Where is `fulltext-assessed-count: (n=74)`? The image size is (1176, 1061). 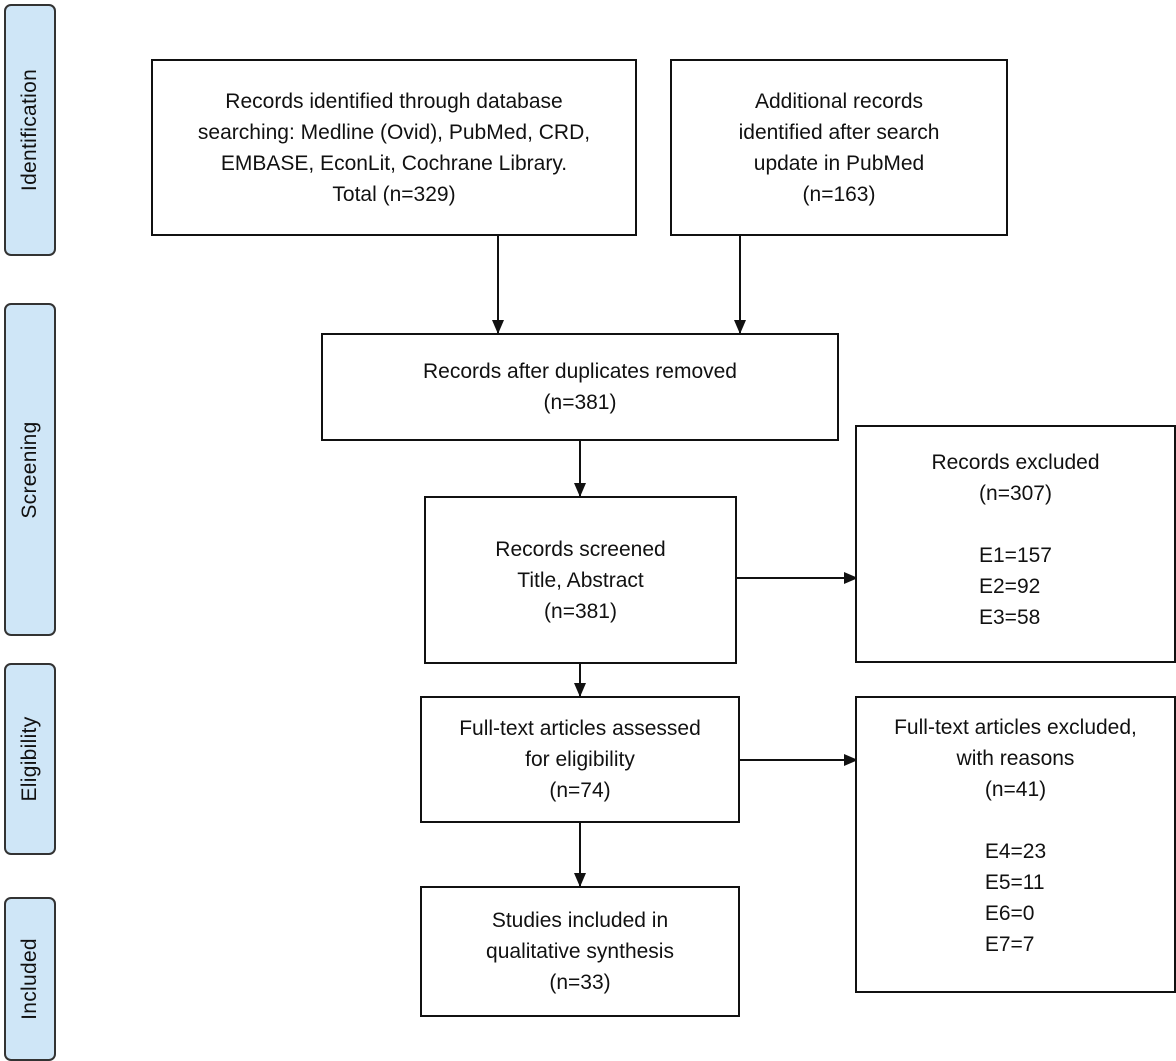
fulltext-assessed-count: (n=74) is located at coordinates (580, 790).